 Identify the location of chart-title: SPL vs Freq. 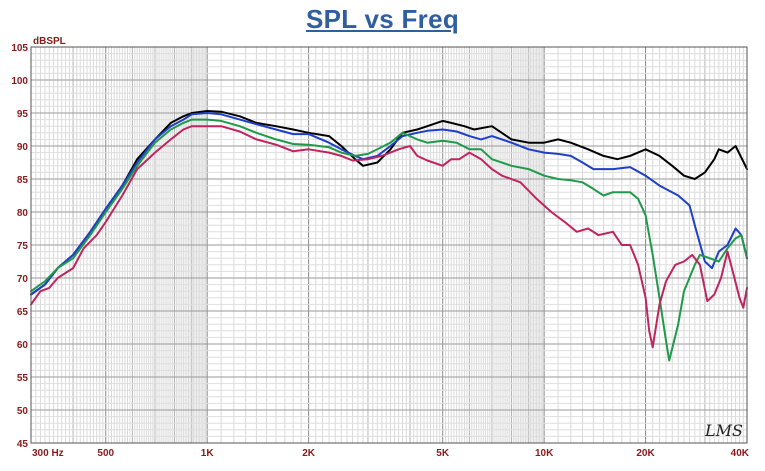
(382, 19).